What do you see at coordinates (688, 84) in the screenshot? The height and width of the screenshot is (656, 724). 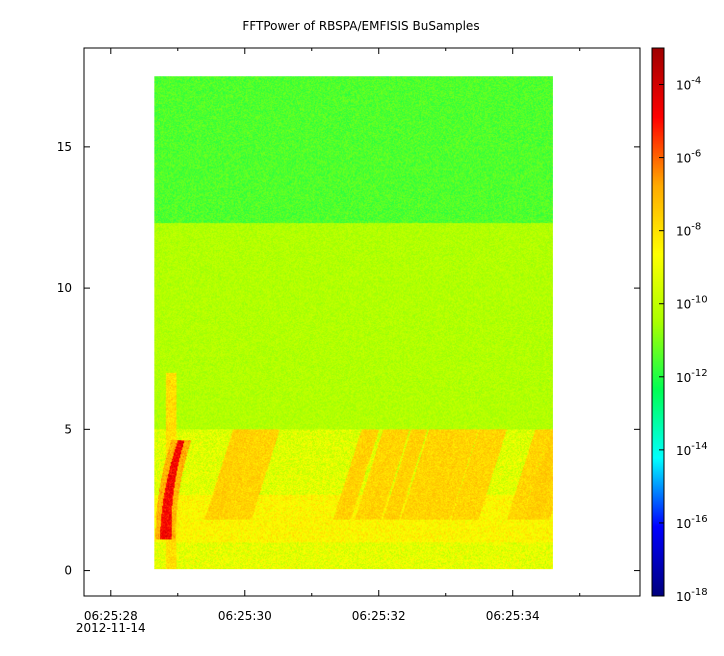 I see `colorbar-tick-label: 10⁻⁴` at bounding box center [688, 84].